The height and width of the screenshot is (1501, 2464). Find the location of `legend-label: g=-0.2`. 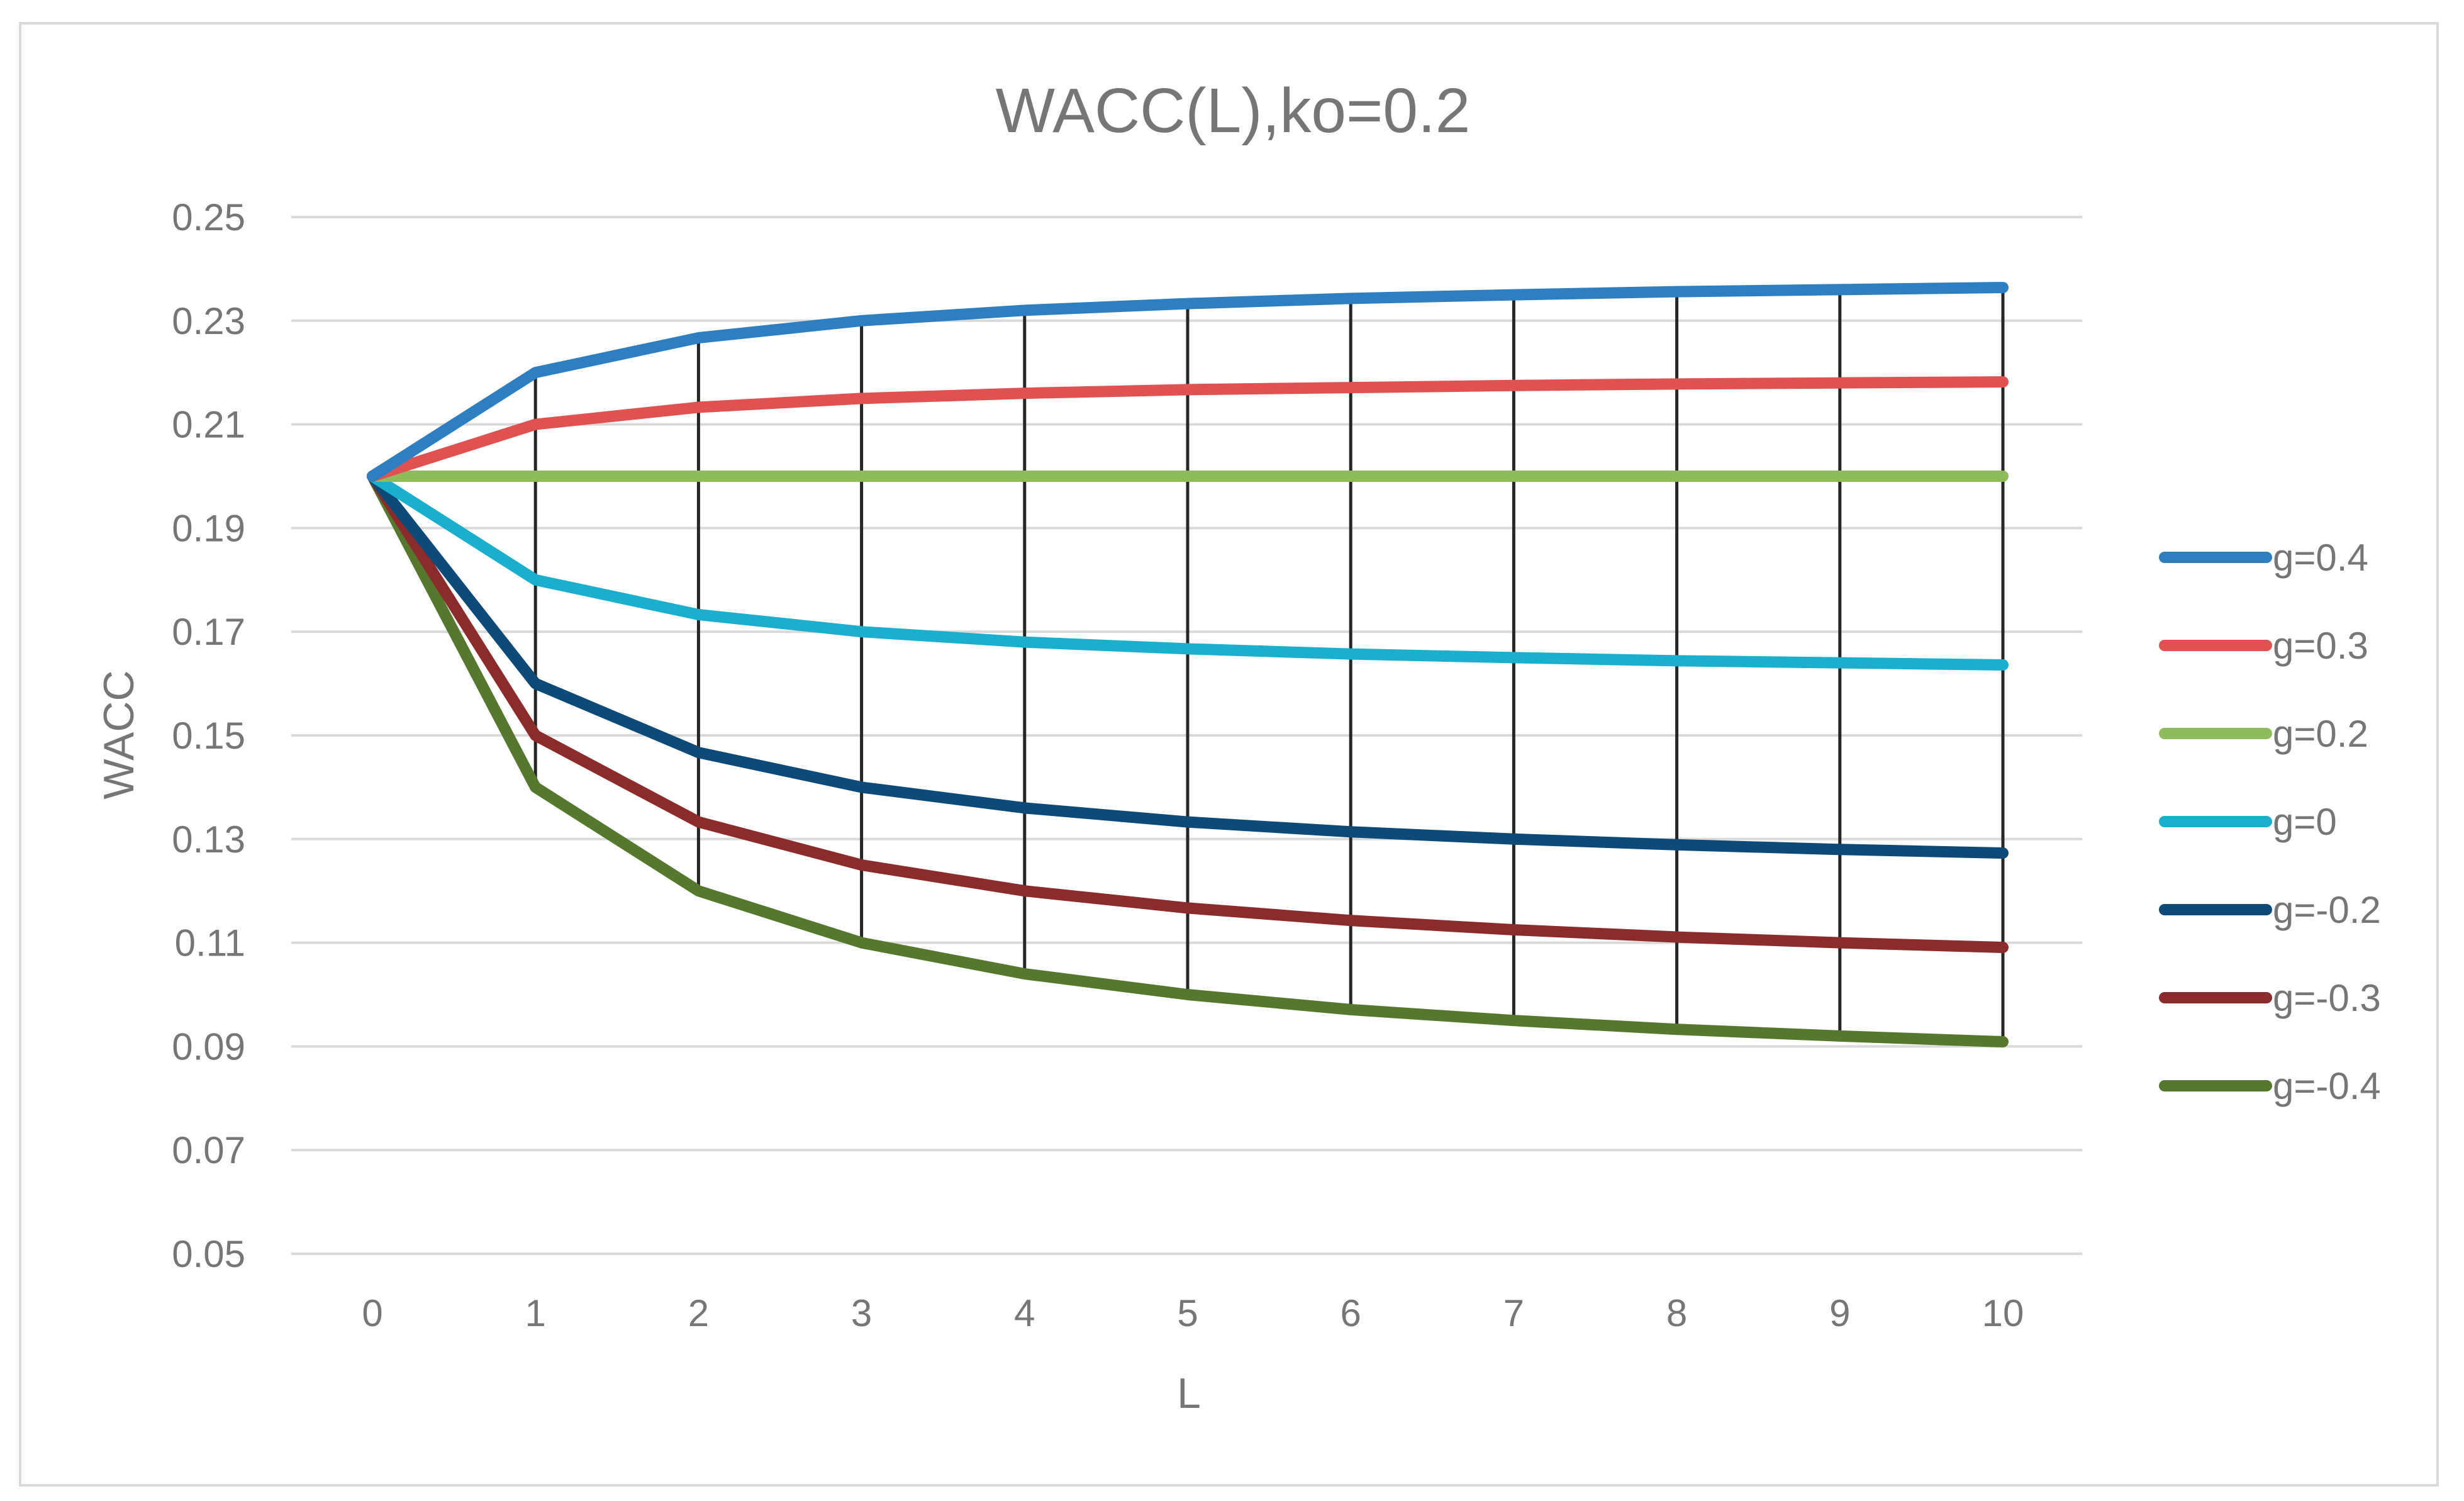

legend-label: g=-0.2 is located at coordinates (2327, 910).